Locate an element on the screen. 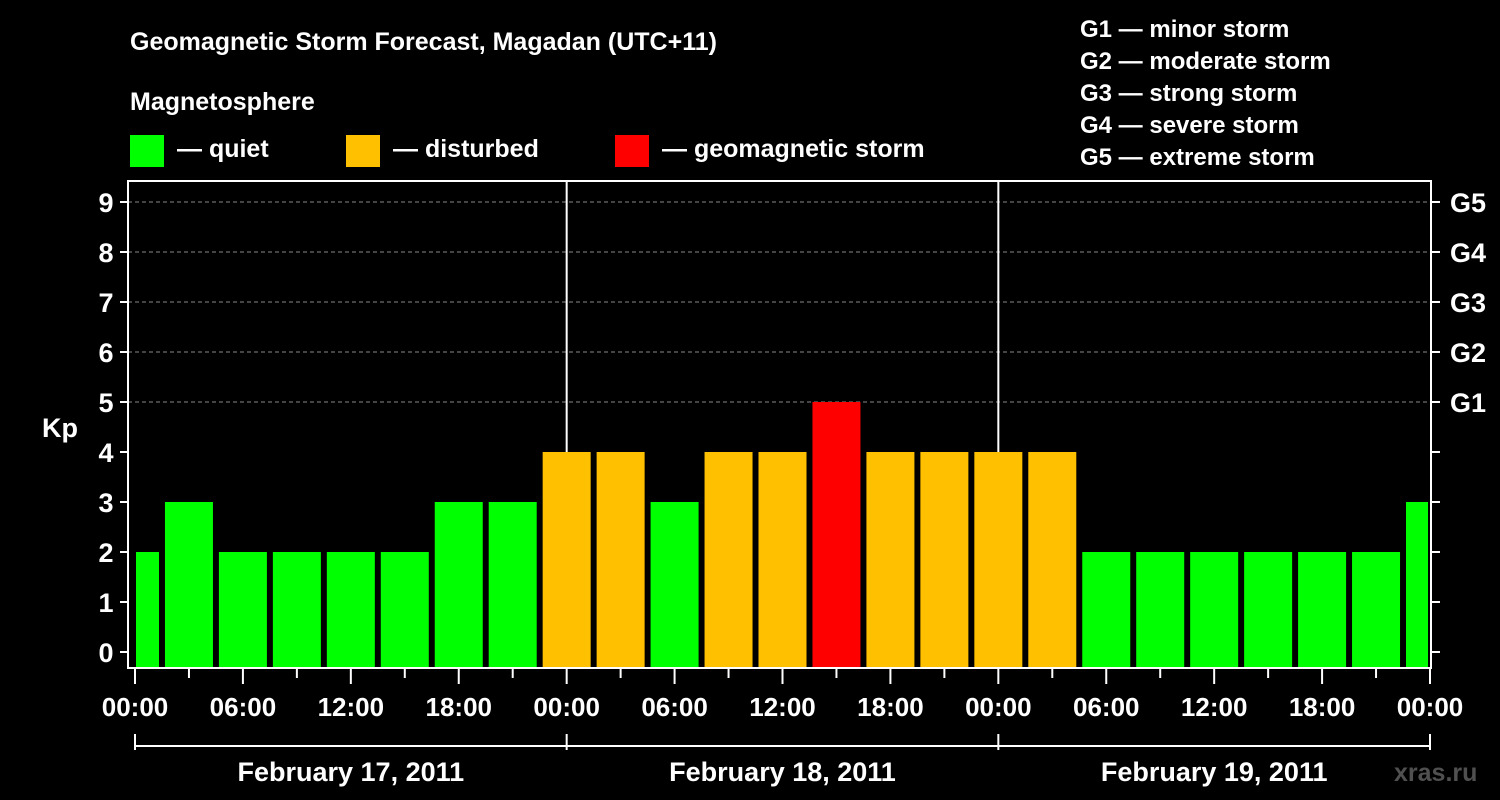  day-label: February 18, 2011 is located at coordinates (782, 772).